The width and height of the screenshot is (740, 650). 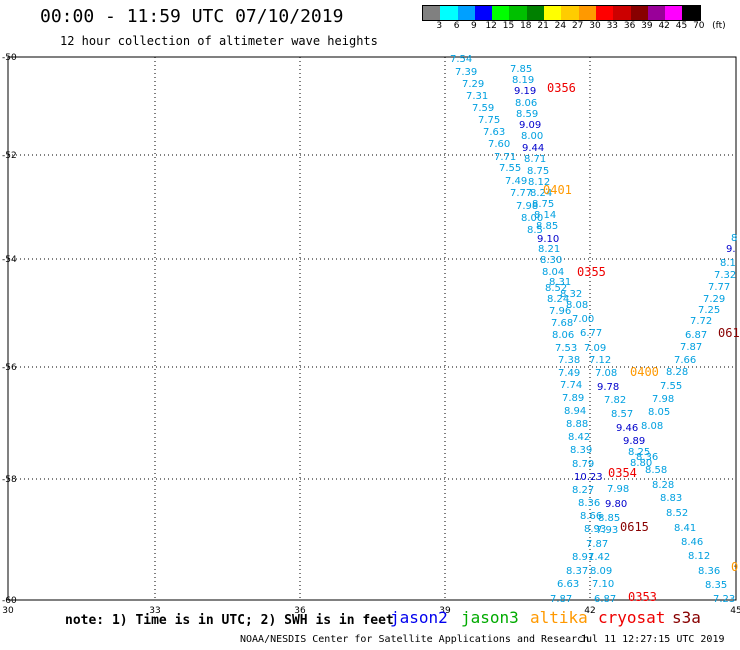 I want to click on wave-height-value: 8.21, so click(x=549, y=249).